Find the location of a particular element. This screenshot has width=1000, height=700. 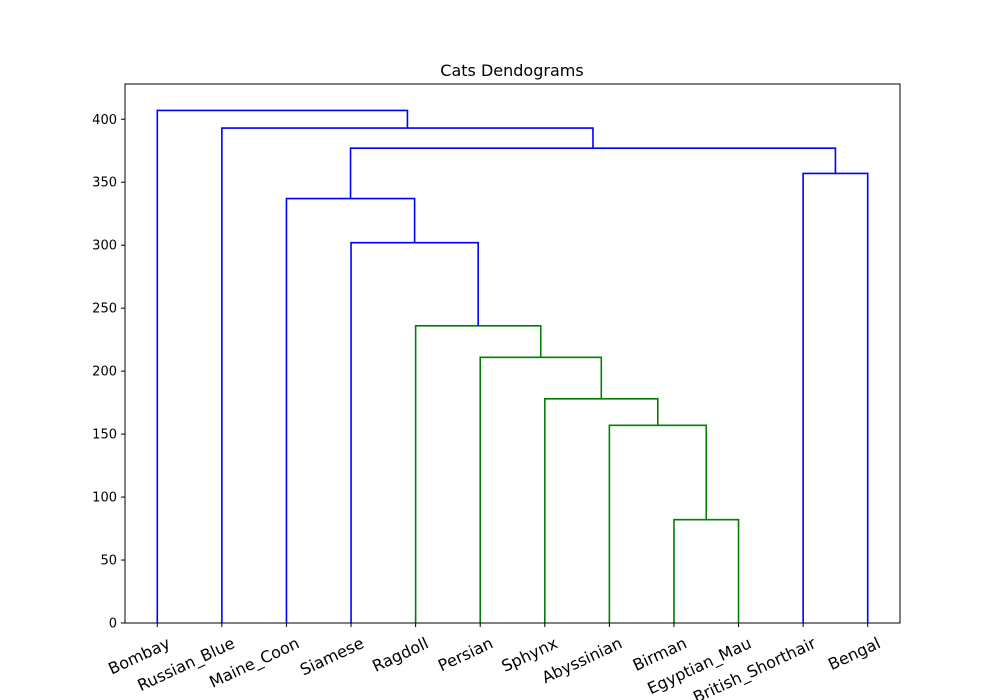

leaf-label-persian: Persian is located at coordinates (465, 654).